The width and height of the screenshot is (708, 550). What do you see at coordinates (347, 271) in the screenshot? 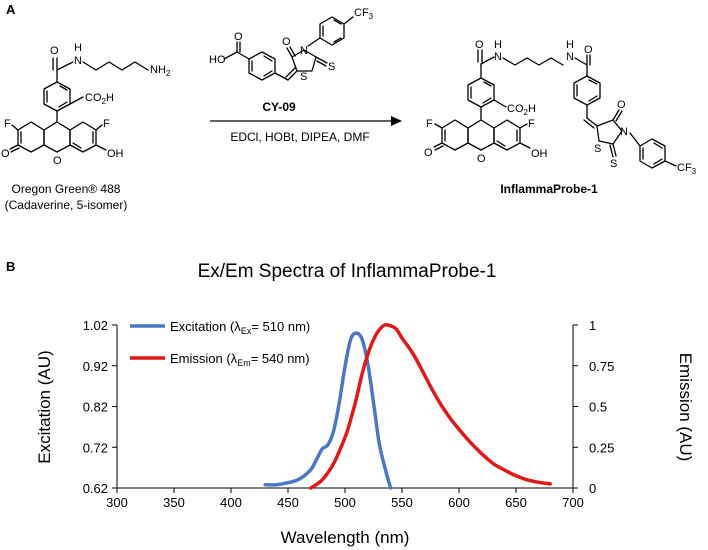
I see `chart-title: Ex/Em Spectra of InflammaProbe-1` at bounding box center [347, 271].